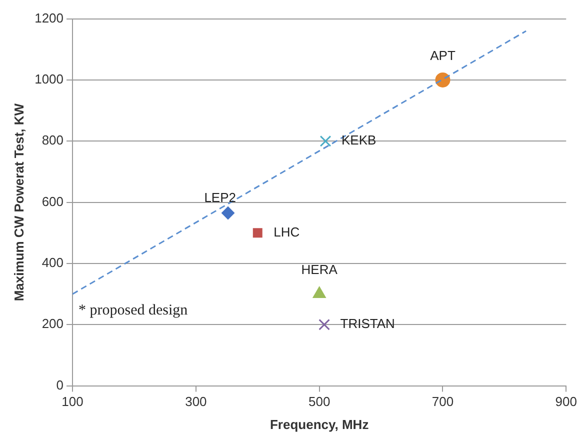 This screenshot has width=588, height=445. What do you see at coordinates (53, 324) in the screenshot?
I see `y-tick-label: 200` at bounding box center [53, 324].